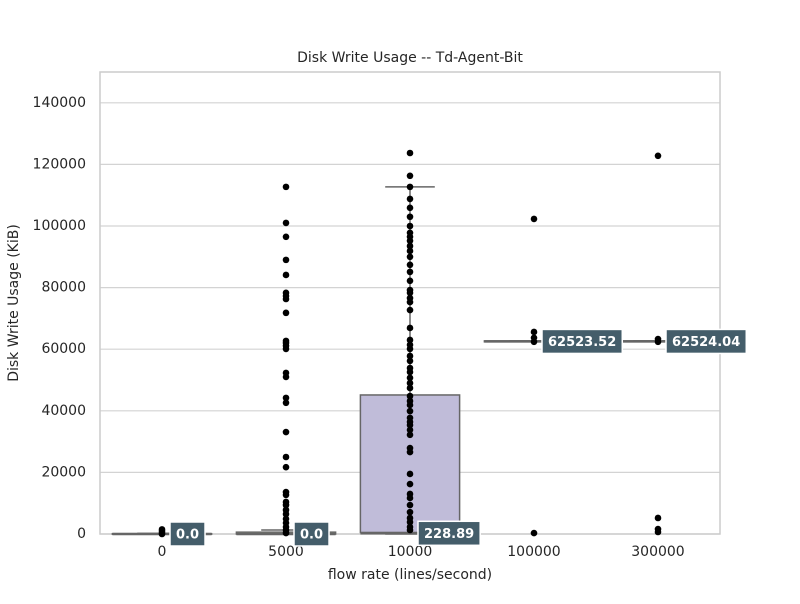  What do you see at coordinates (162, 552) in the screenshot?
I see `x-tick-label: 0` at bounding box center [162, 552].